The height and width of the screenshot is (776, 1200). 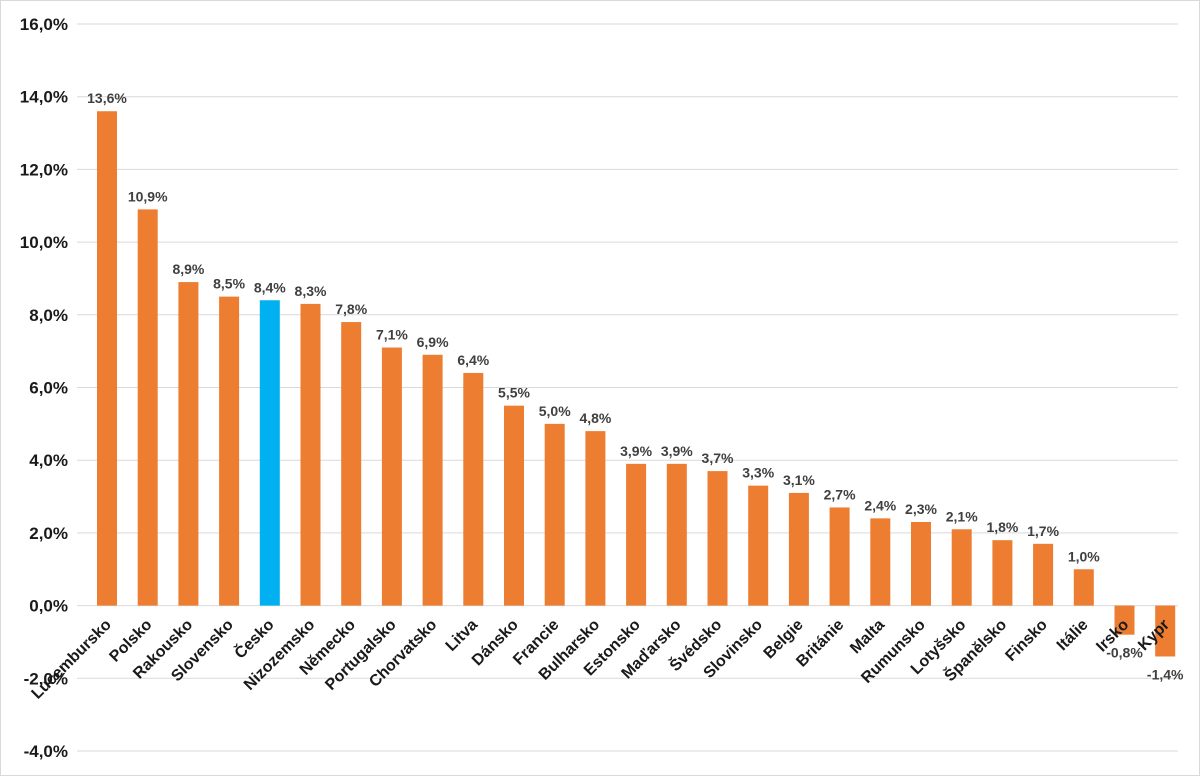 I want to click on data-label: 2,3%, so click(x=921, y=509).